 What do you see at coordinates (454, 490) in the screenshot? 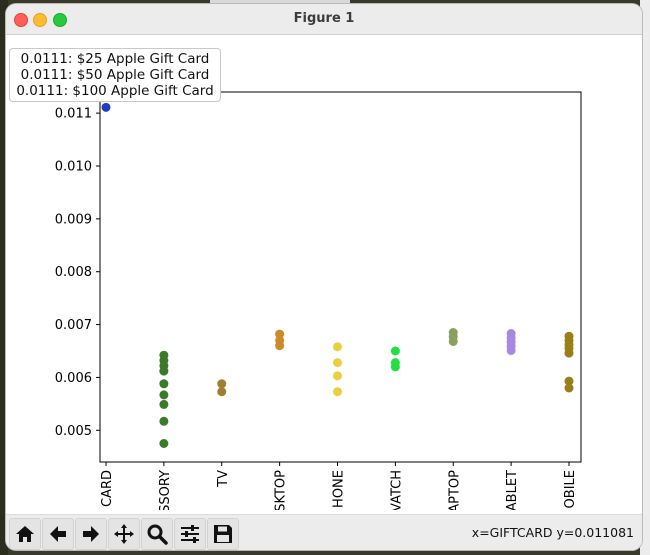
I see `x-tick-label: APTOP` at bounding box center [454, 490].